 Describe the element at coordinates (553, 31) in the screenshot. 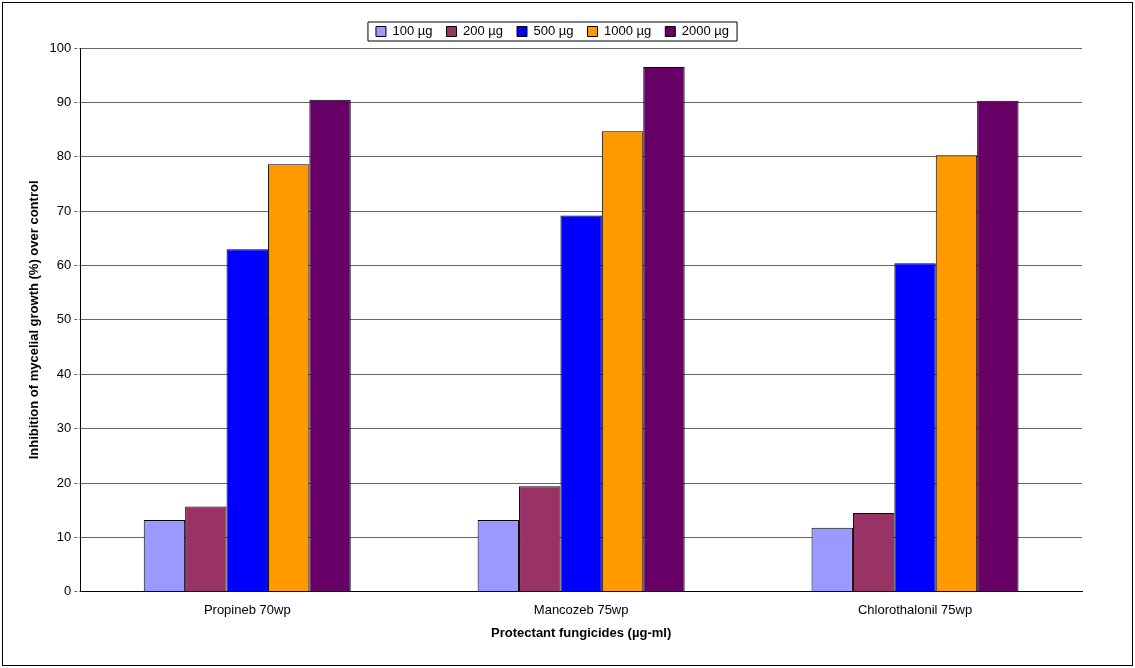

I see `legend-label: 500 µg` at that location.